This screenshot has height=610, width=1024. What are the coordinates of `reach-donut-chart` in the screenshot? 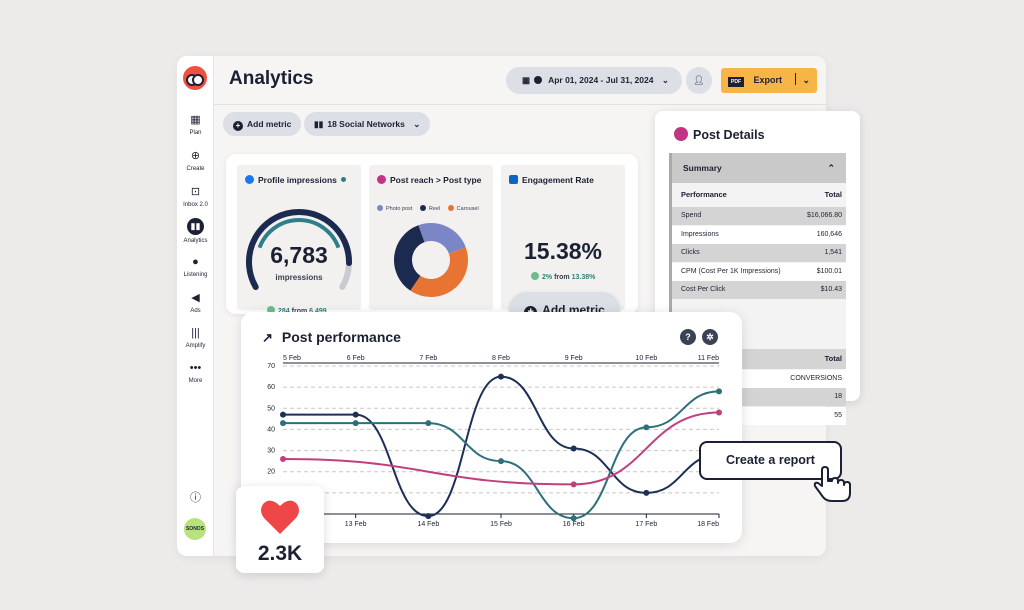 It's located at (431, 260).